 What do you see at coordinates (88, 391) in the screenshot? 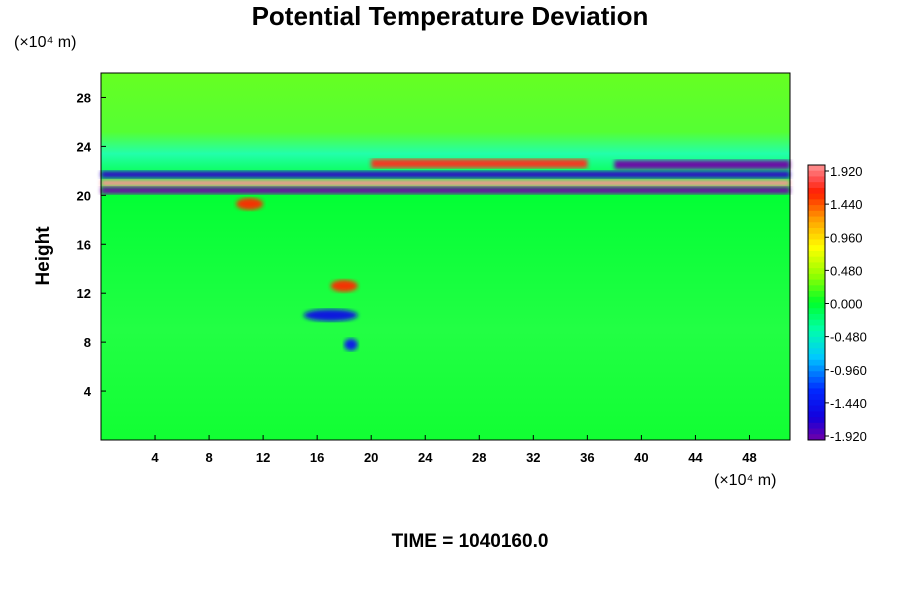
I see `y-tick-label: 4` at bounding box center [88, 391].